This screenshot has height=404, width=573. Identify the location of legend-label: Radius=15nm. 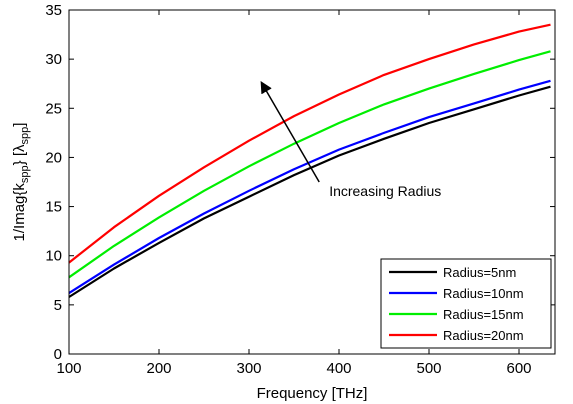
(483, 314).